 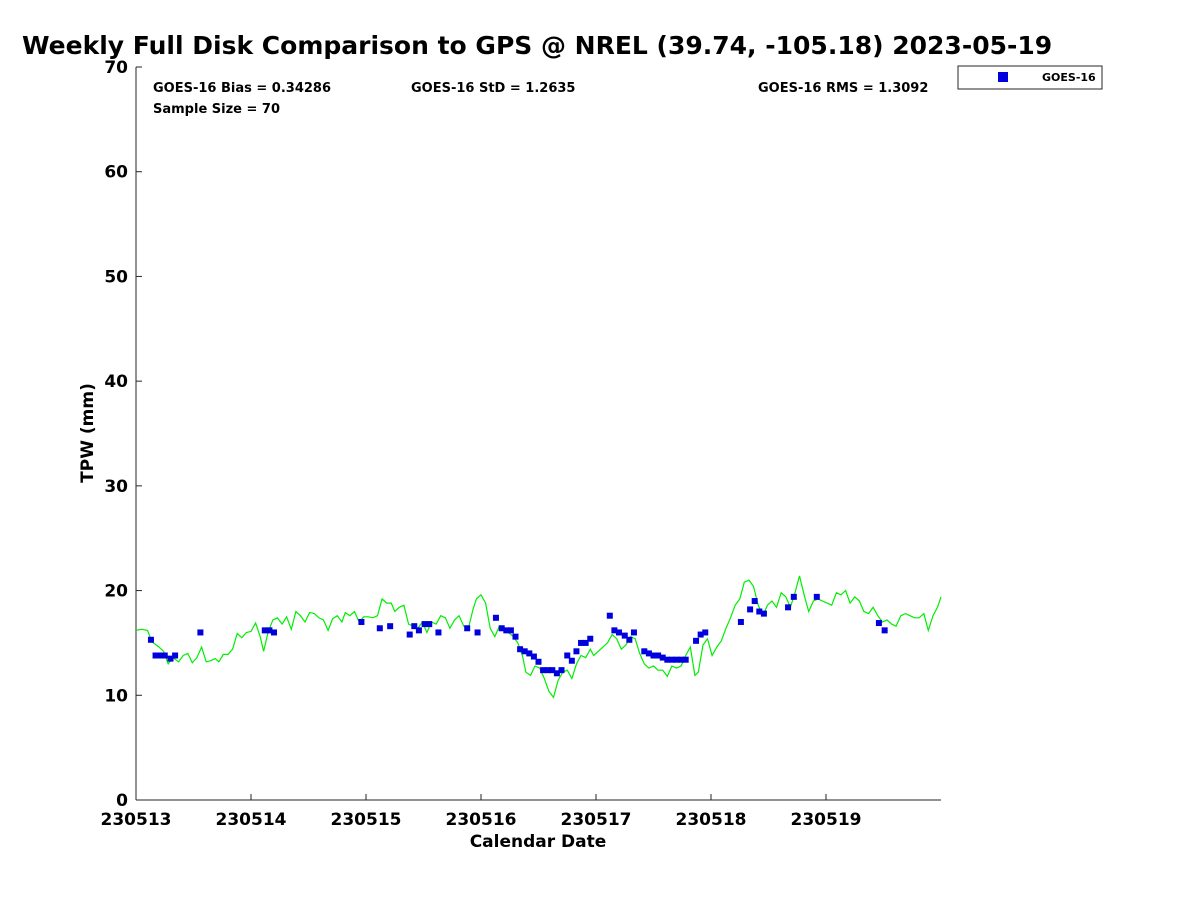 What do you see at coordinates (116, 68) in the screenshot?
I see `y-tick-label: 70` at bounding box center [116, 68].